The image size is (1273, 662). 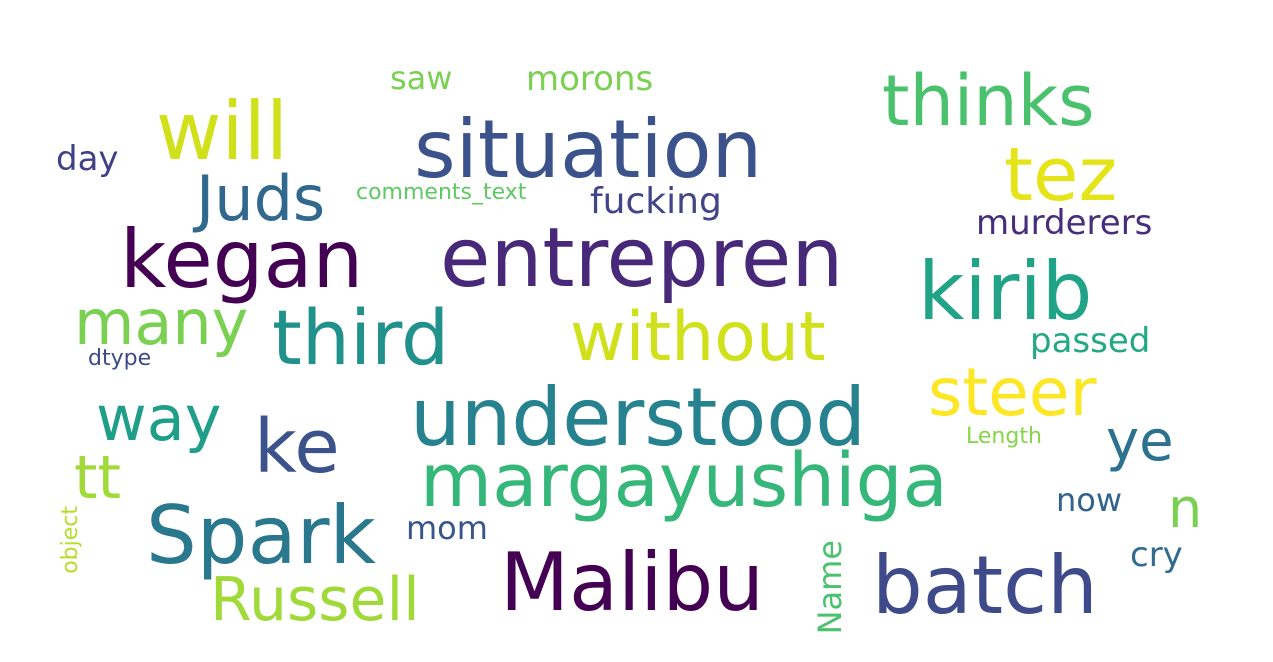 What do you see at coordinates (297, 447) in the screenshot?
I see `word-ke: ke` at bounding box center [297, 447].